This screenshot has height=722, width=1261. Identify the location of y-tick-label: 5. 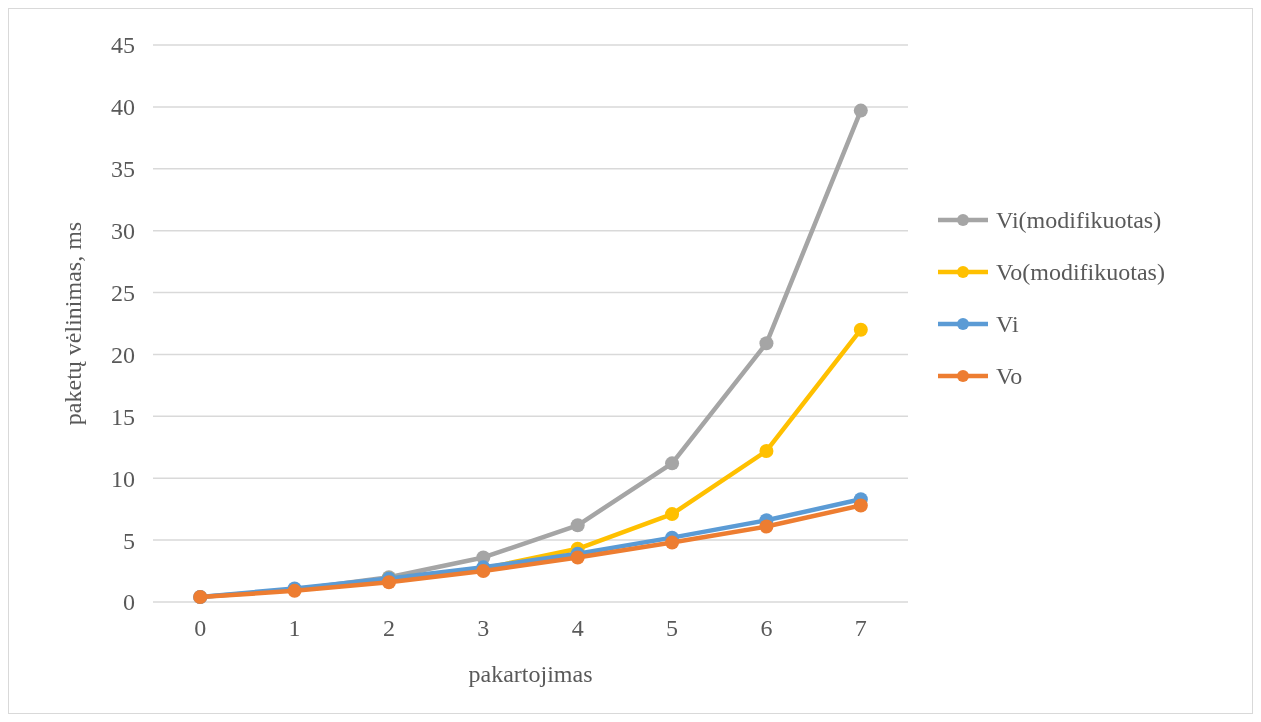
(129, 540).